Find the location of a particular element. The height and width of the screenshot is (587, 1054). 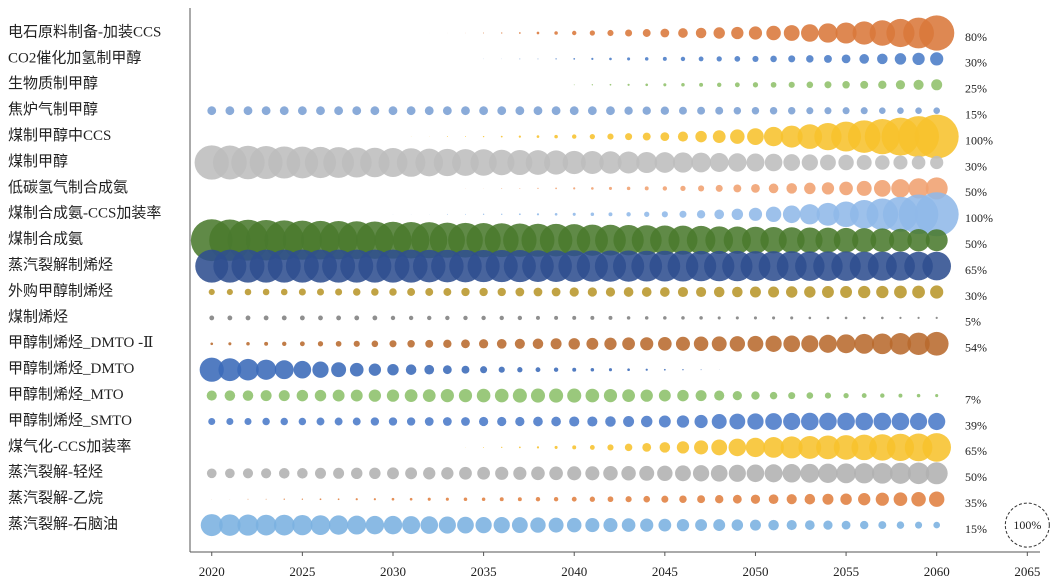

row-label: 蒸汽裂解-石脑油 is located at coordinates (63, 524).